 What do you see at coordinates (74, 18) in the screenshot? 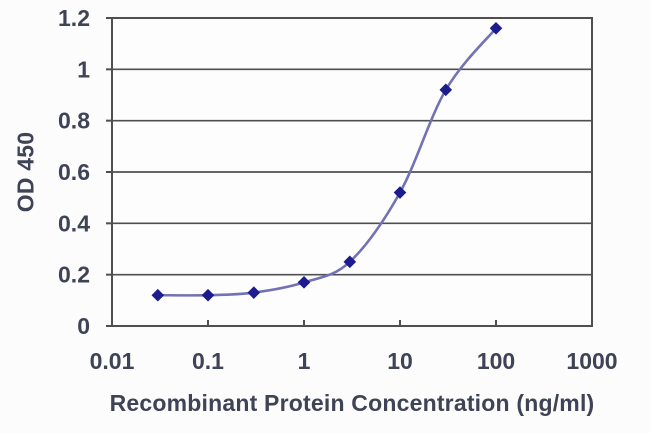
I see `y-tick-label: 1.2` at bounding box center [74, 18].